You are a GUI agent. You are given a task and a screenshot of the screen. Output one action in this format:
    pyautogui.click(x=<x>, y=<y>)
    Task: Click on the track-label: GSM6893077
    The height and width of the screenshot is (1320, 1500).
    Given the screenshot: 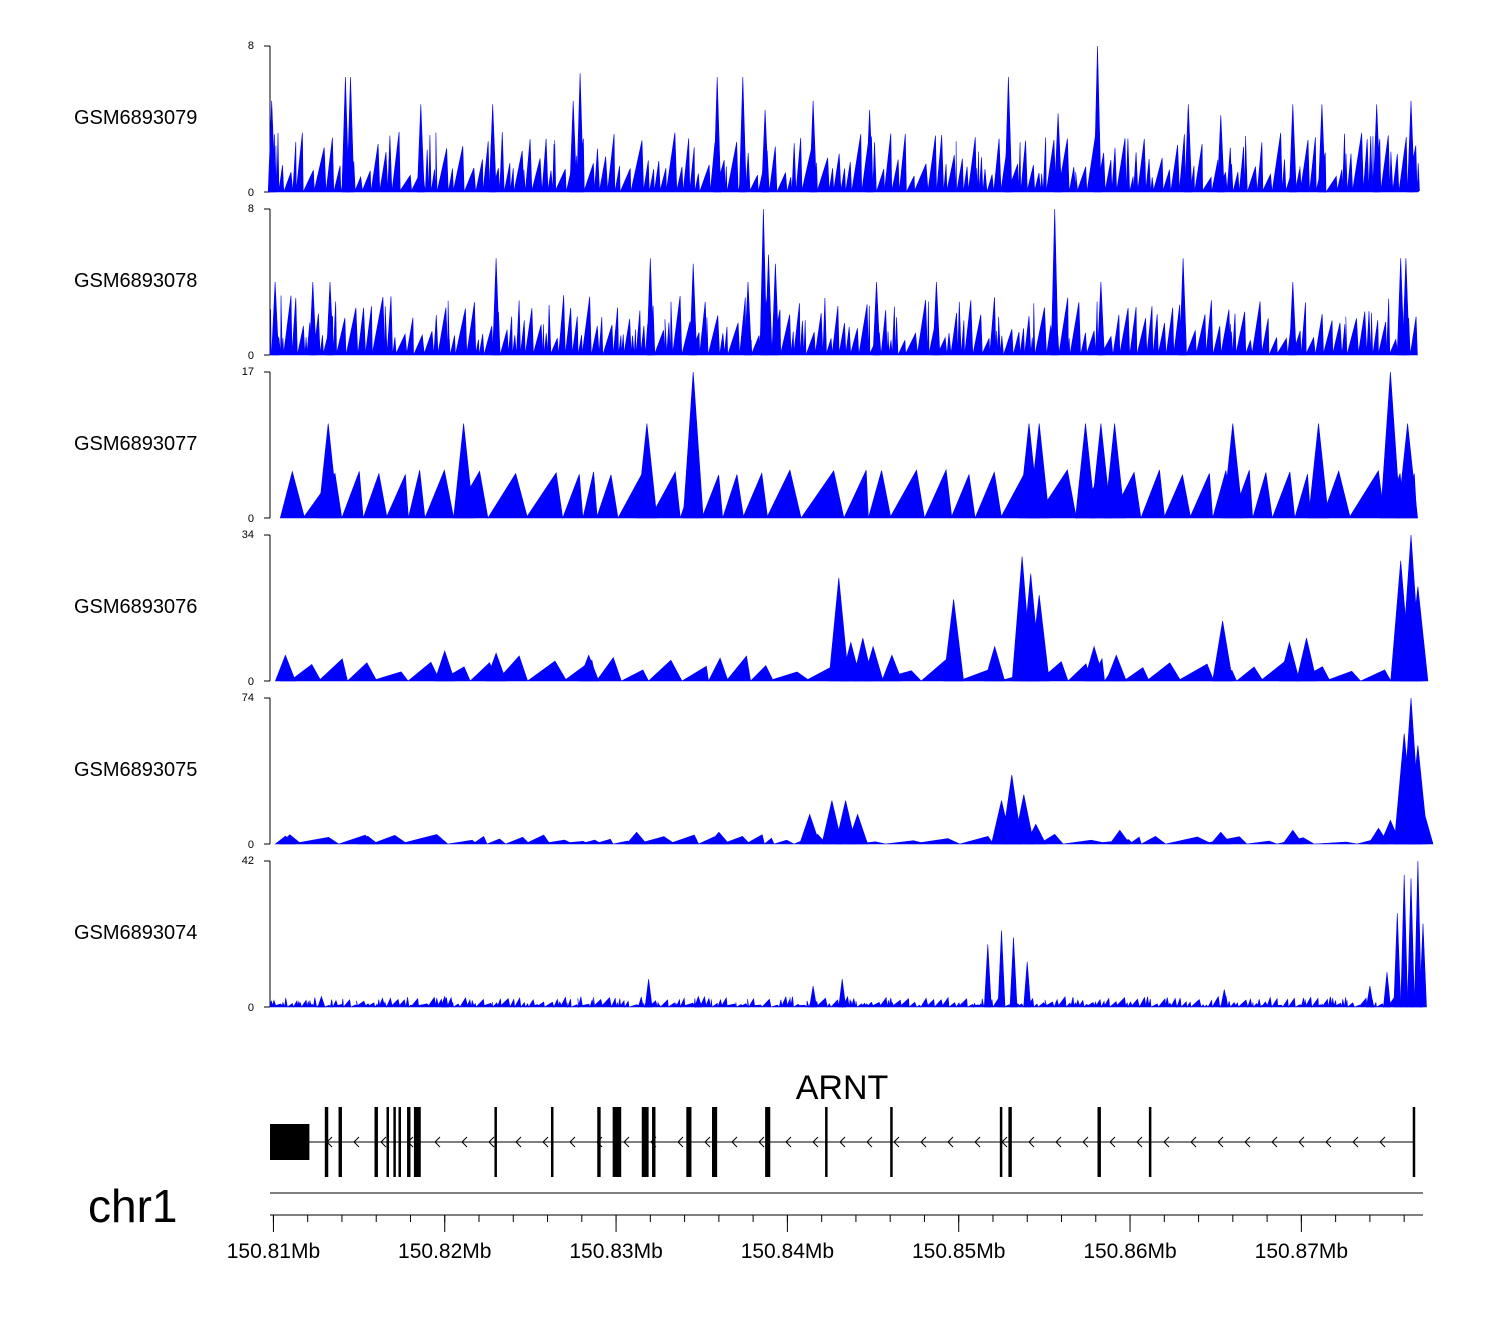 What is the action you would take?
    pyautogui.click(x=135, y=444)
    